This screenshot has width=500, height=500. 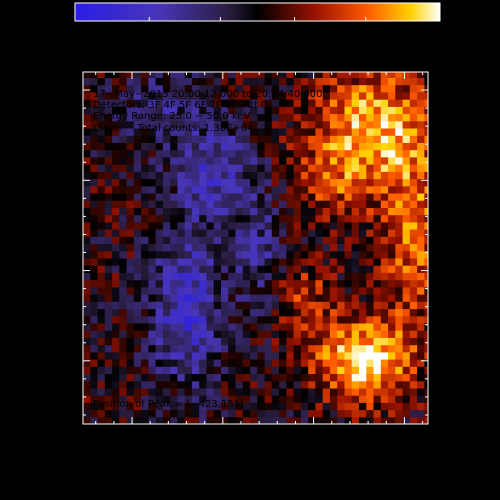 I want to click on colorbar-unit: (photons cm−2 s−1 asec−2), so click(x=257, y=44).